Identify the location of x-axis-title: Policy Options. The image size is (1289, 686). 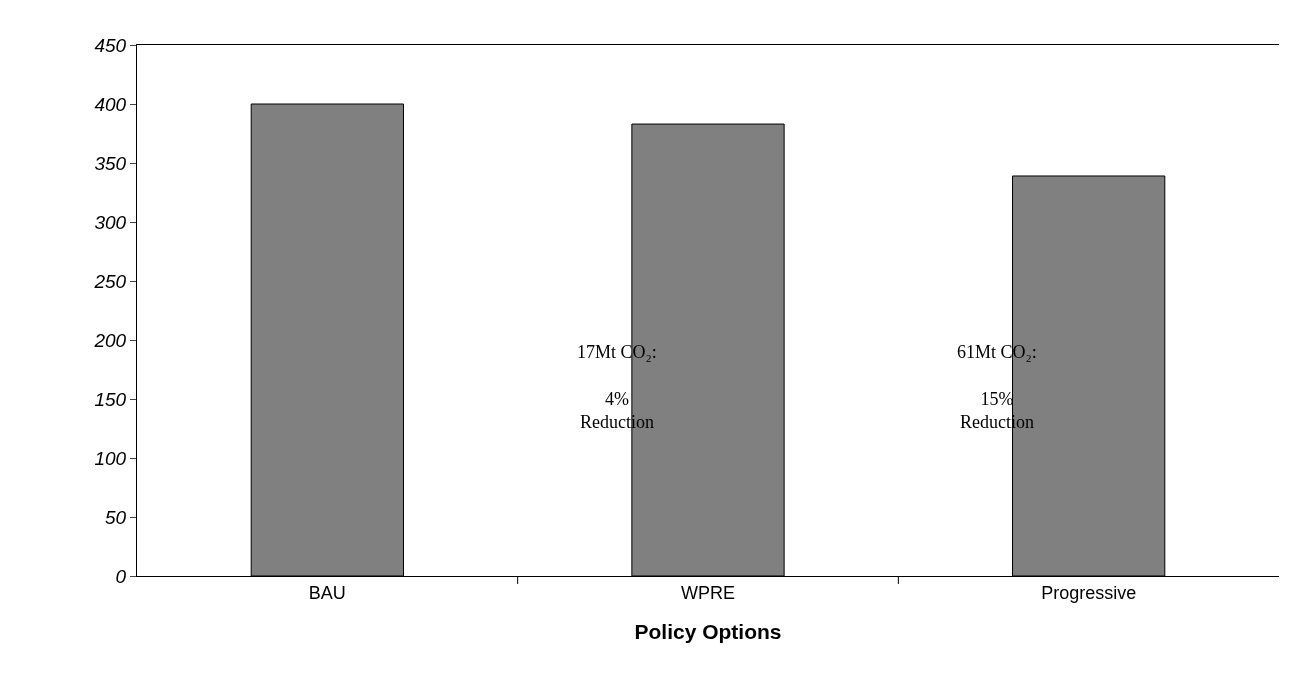
(708, 631).